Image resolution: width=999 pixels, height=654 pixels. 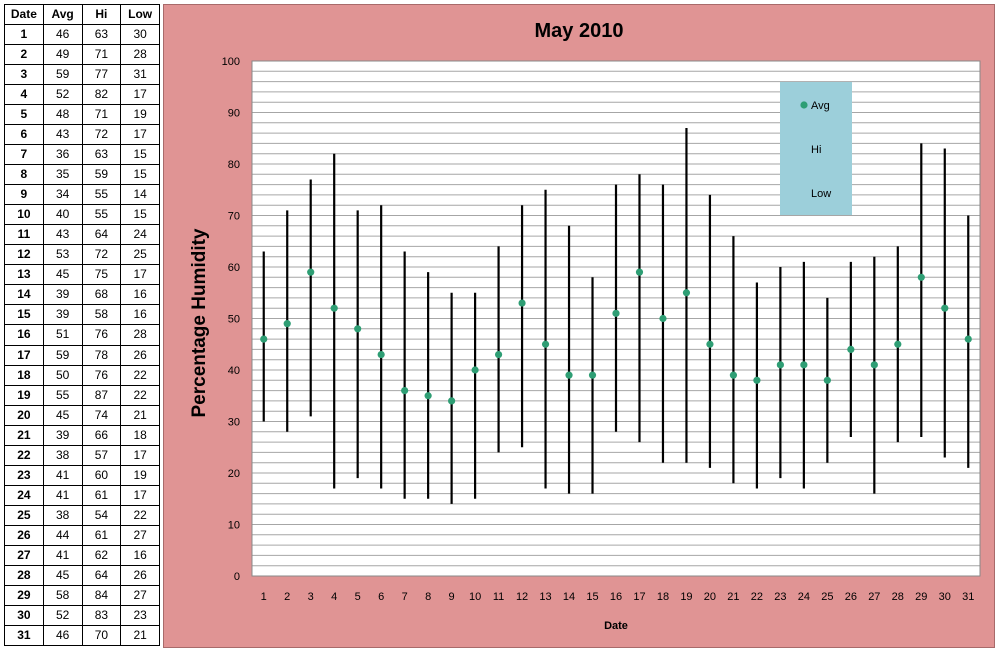 I want to click on date-cell: 16, so click(x=24, y=335).